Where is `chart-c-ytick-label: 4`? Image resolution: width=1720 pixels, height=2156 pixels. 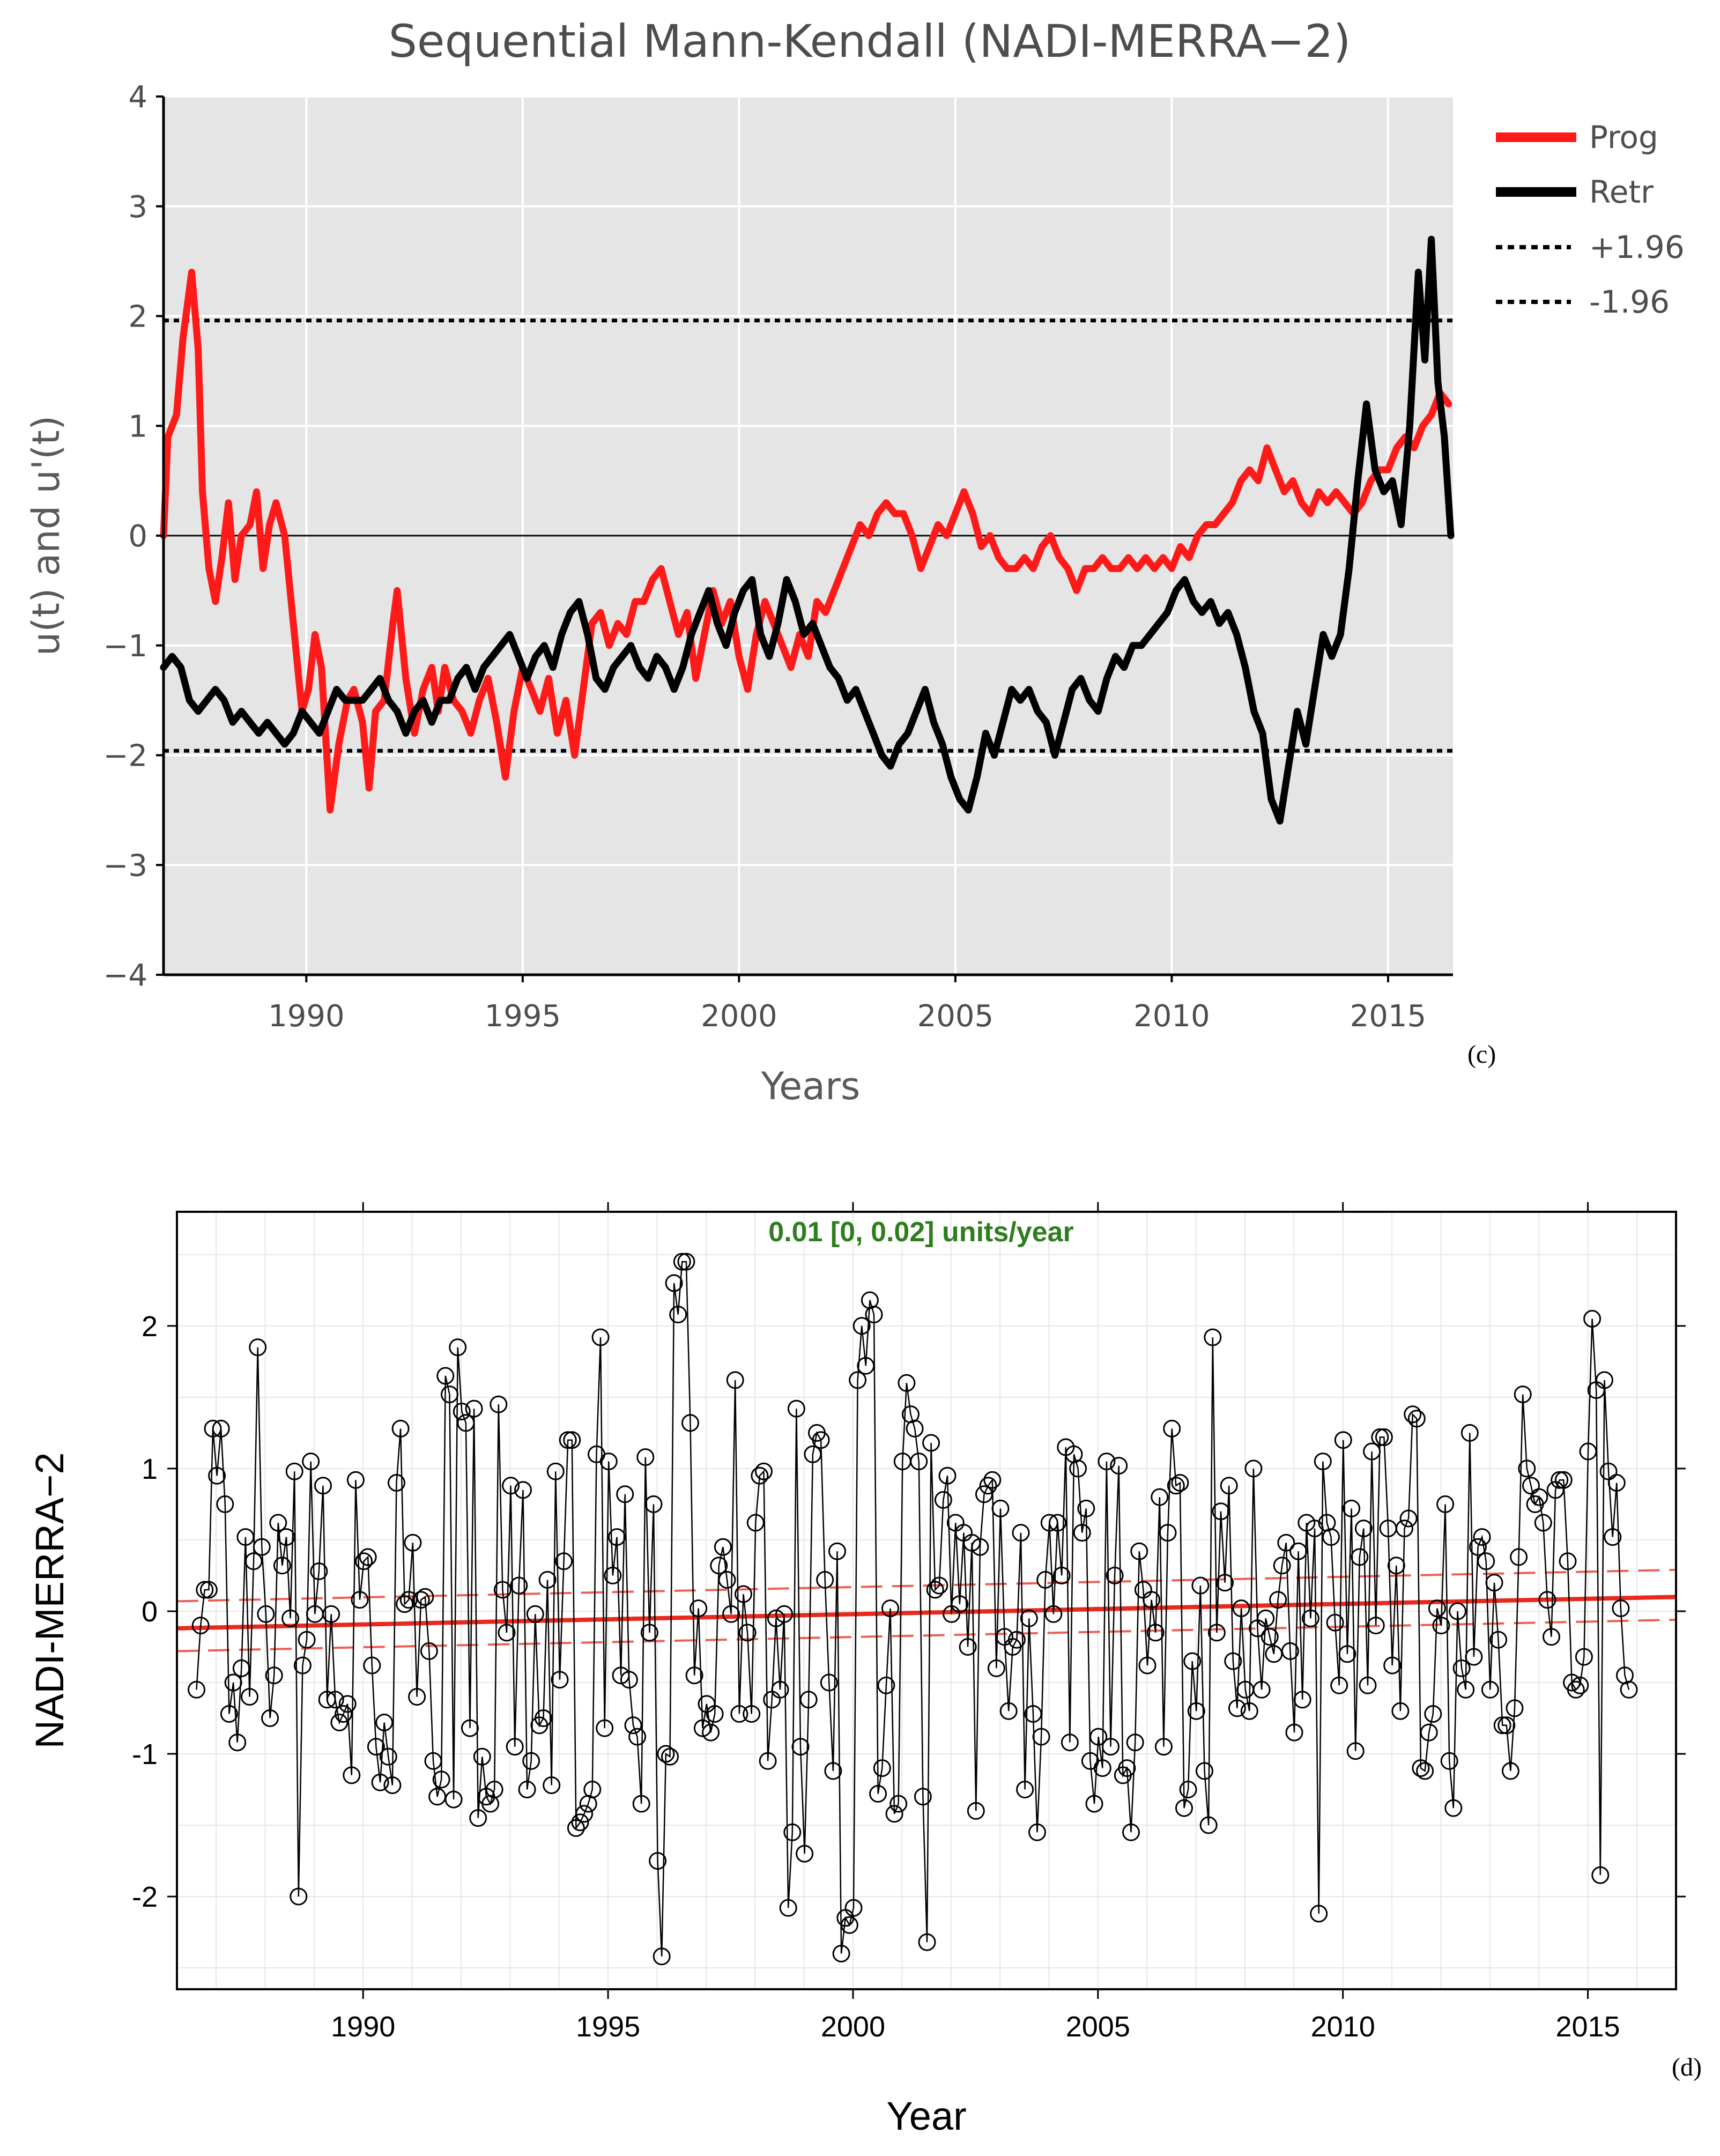 chart-c-ytick-label: 4 is located at coordinates (137, 97).